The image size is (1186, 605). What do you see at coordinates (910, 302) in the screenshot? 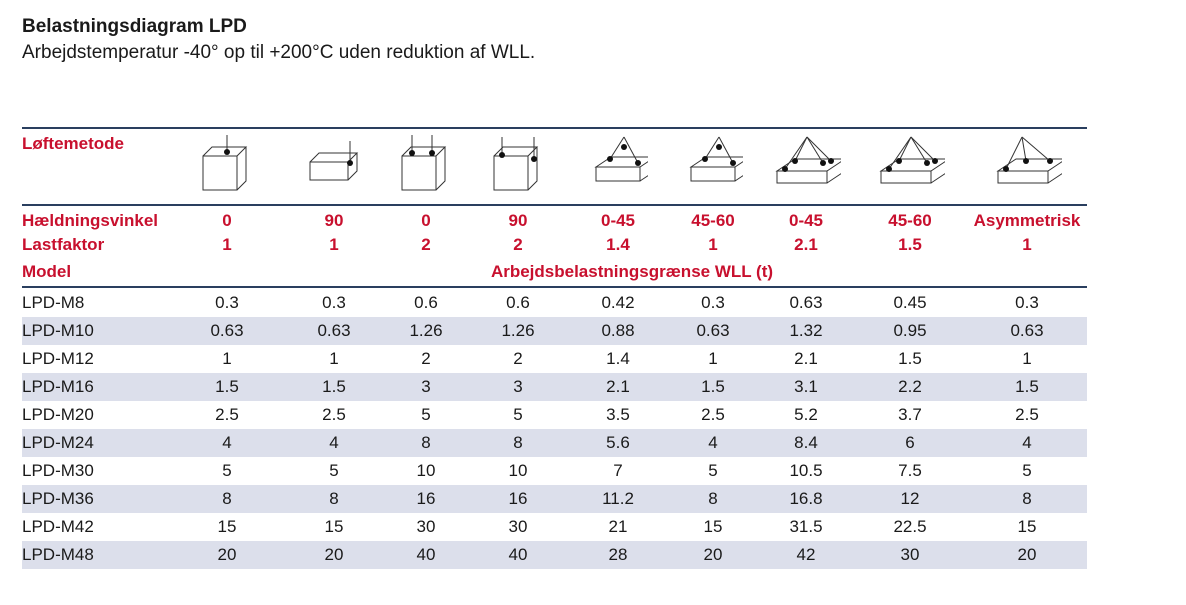
I see `wll-cell: 0.45` at bounding box center [910, 302].